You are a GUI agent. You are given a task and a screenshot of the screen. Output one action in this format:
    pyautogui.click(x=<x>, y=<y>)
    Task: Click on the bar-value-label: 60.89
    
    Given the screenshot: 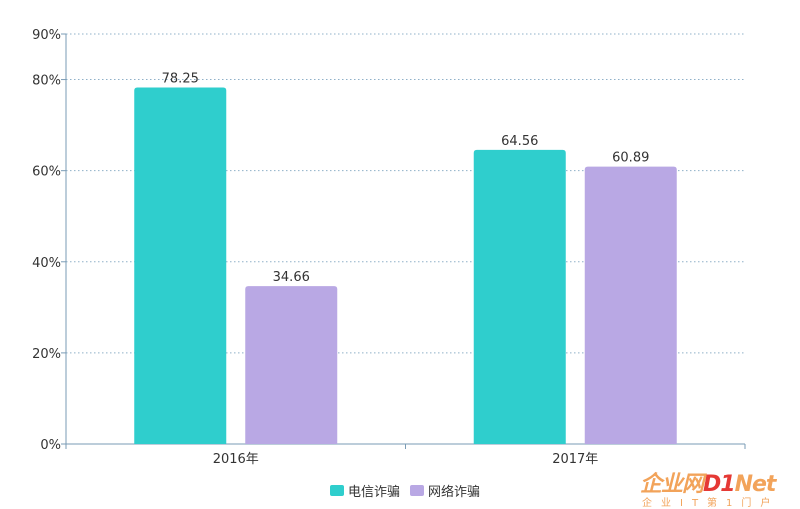 What is the action you would take?
    pyautogui.click(x=630, y=158)
    